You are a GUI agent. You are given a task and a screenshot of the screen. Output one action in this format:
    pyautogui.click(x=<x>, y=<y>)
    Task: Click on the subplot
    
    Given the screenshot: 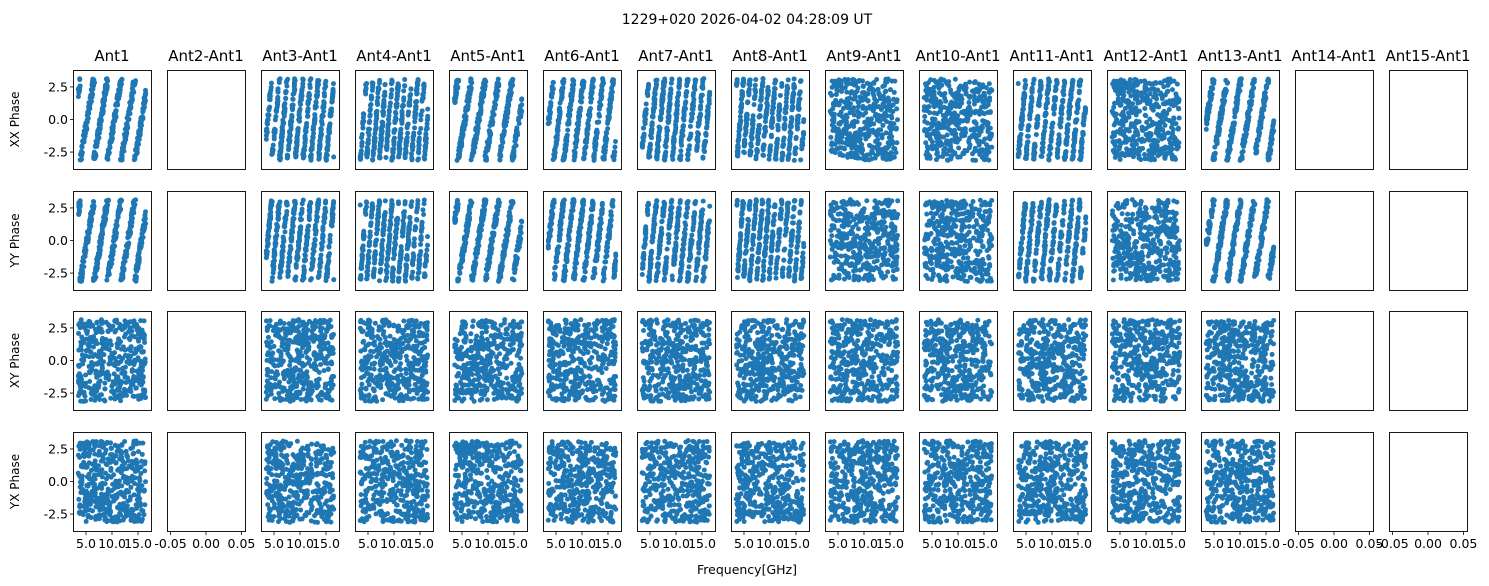 What is the action you would take?
    pyautogui.click(x=112, y=120)
    